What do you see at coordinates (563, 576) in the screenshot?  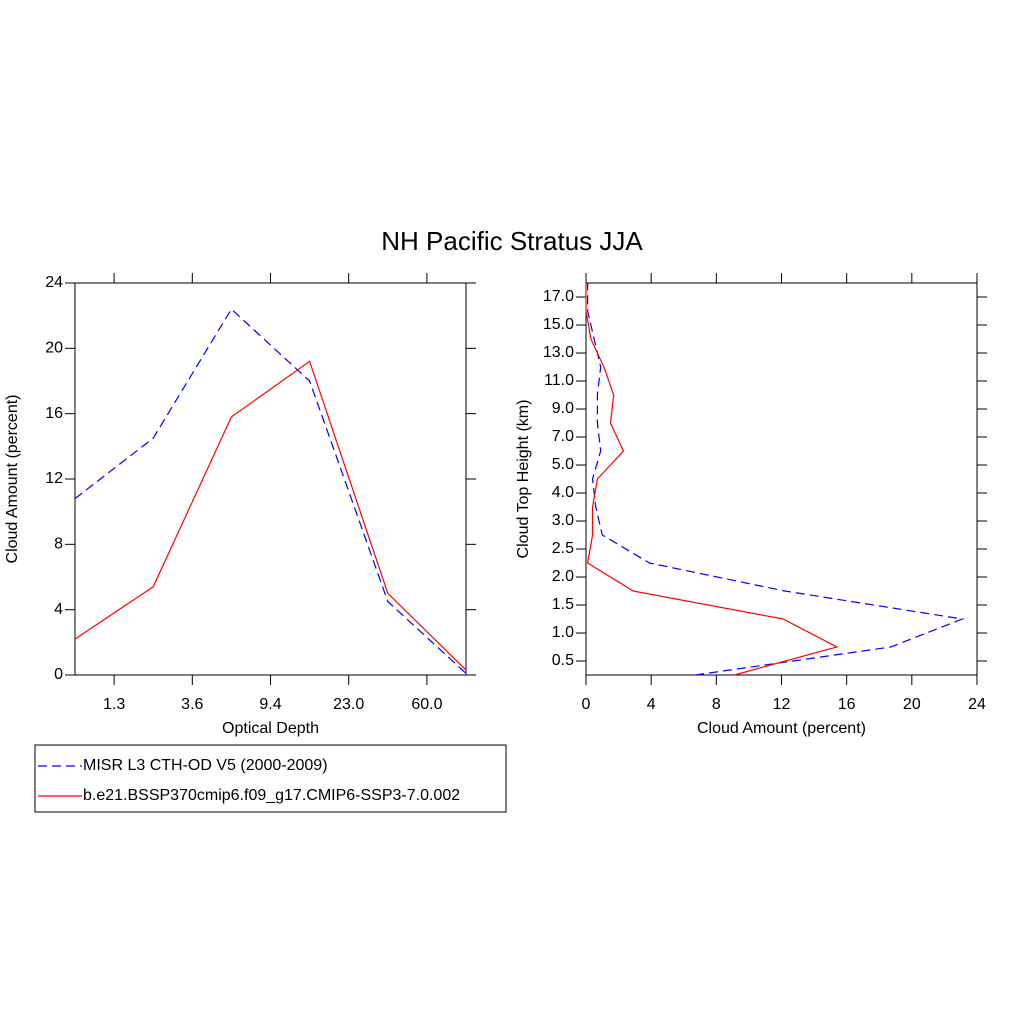 I see `y-tick-label: 2.0` at bounding box center [563, 576].